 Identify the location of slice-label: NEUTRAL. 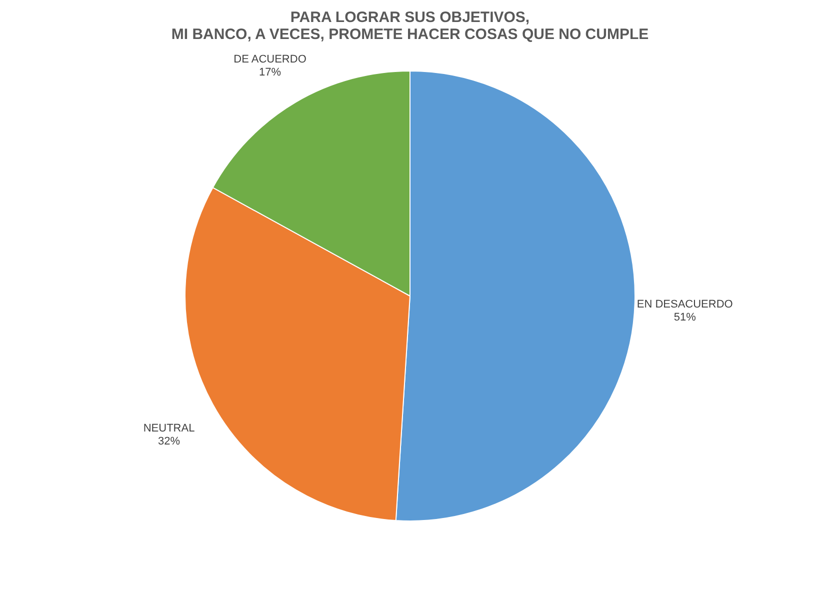
(169, 428).